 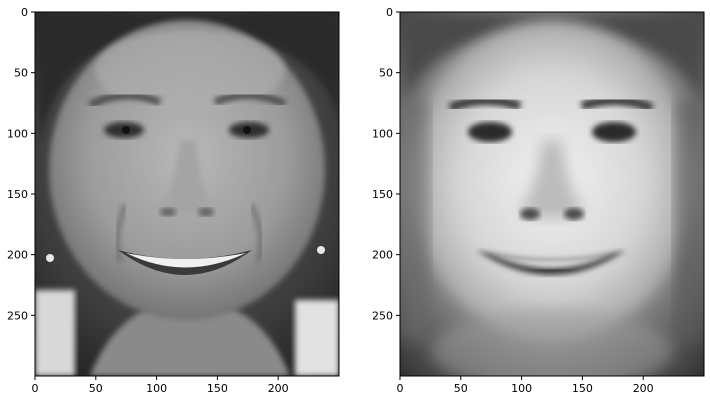 I want to click on left-y-tick-label: 200, so click(x=17, y=255).